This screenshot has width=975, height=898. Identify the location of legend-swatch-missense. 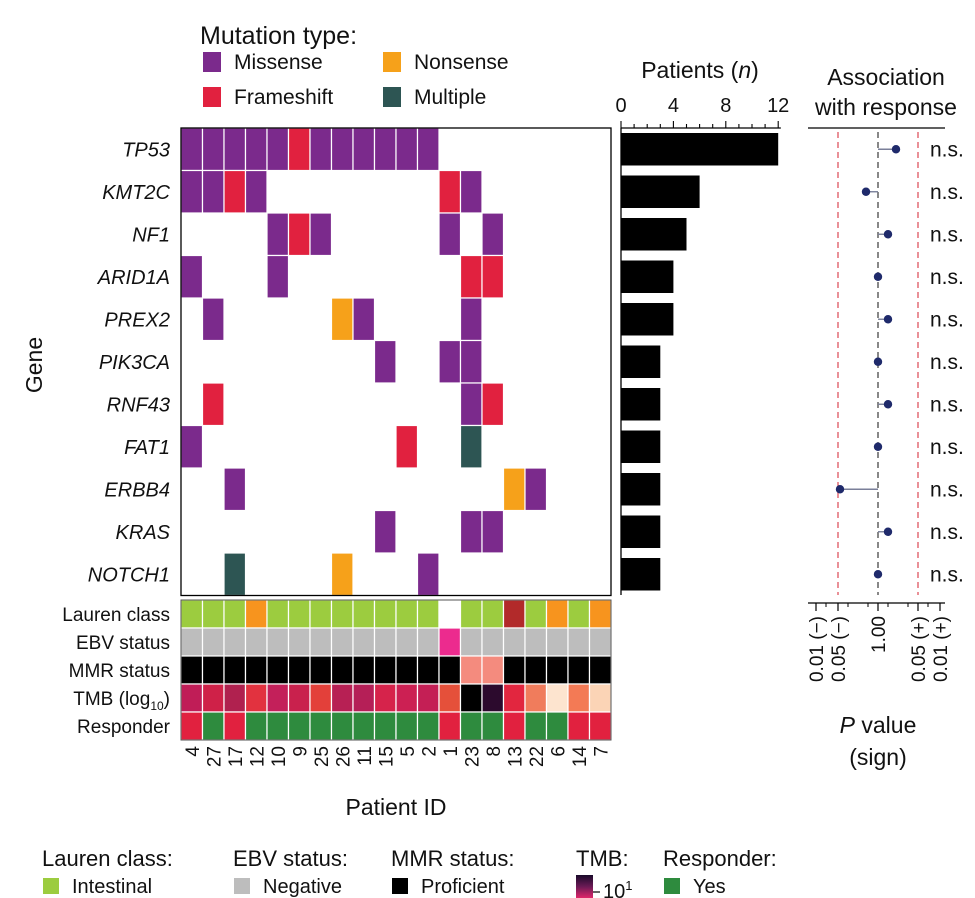
(212, 62).